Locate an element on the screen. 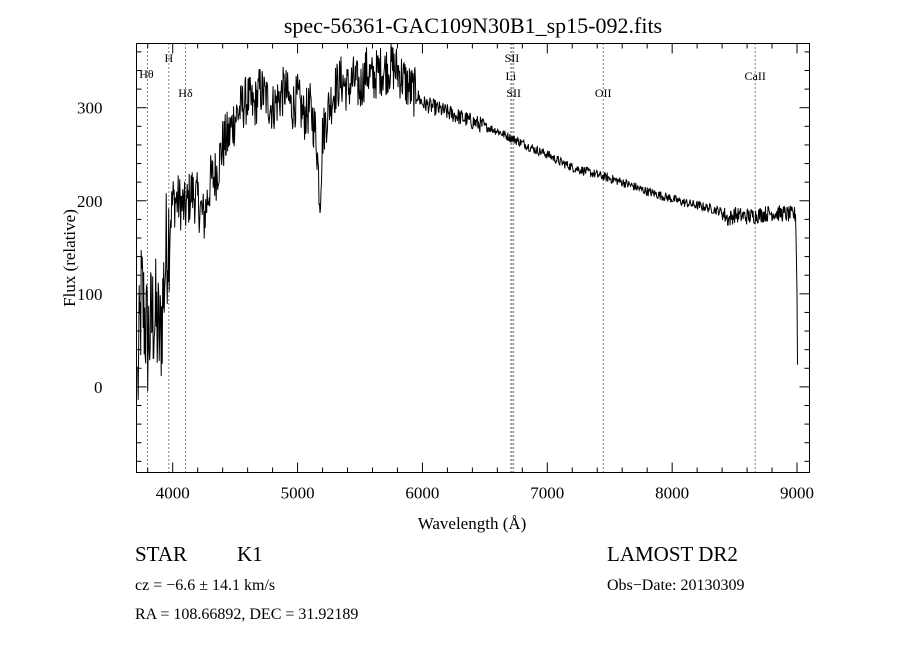  y-tick-label: 0 is located at coordinates (98, 387).